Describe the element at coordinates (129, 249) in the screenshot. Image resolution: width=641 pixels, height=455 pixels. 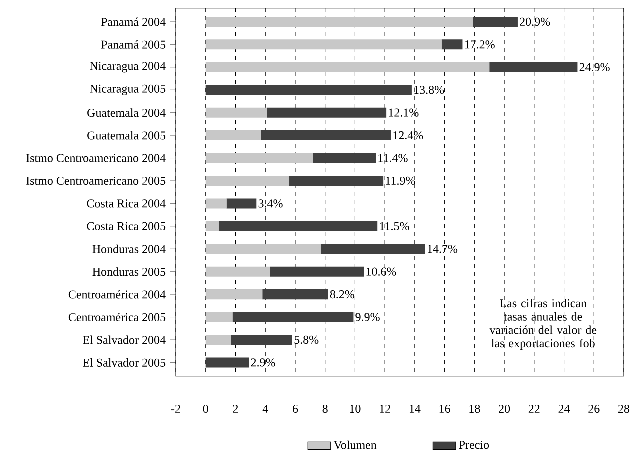
I see `y-tick-label: Honduras 2004` at that location.